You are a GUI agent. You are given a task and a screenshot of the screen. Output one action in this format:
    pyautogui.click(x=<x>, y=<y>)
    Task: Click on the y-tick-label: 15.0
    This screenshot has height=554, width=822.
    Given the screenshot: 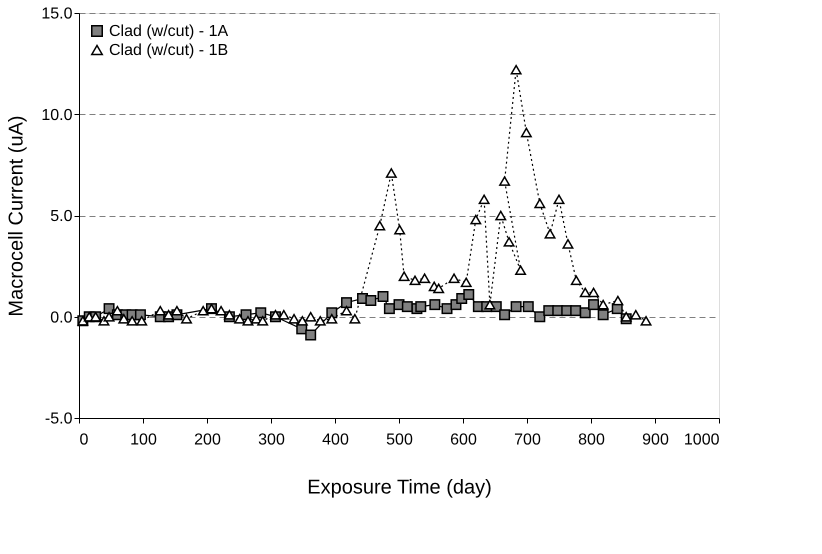 What is the action you would take?
    pyautogui.click(x=57, y=14)
    